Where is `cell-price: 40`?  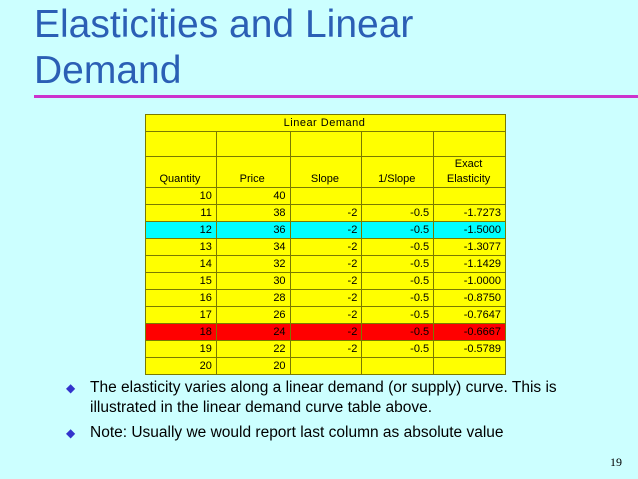 cell-price: 40 is located at coordinates (253, 196).